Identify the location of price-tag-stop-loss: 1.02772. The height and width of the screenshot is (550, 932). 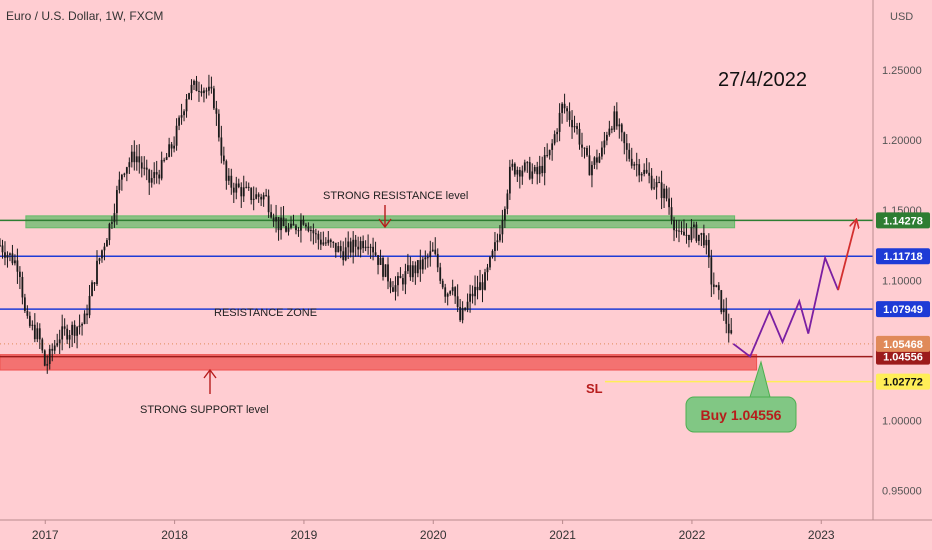
(903, 381).